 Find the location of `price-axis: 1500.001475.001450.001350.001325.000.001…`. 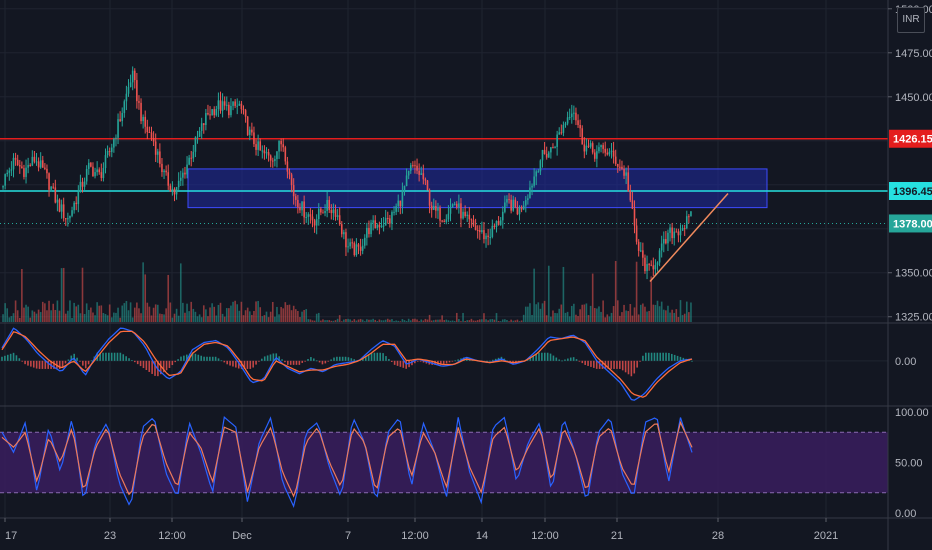

price-axis: 1500.001475.001450.001350.001325.000.001… is located at coordinates (909, 275).